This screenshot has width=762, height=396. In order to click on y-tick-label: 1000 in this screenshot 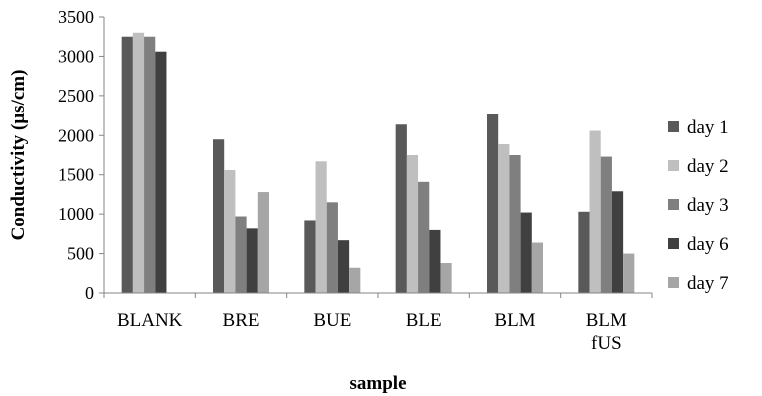, I will do `click(76, 214)`.